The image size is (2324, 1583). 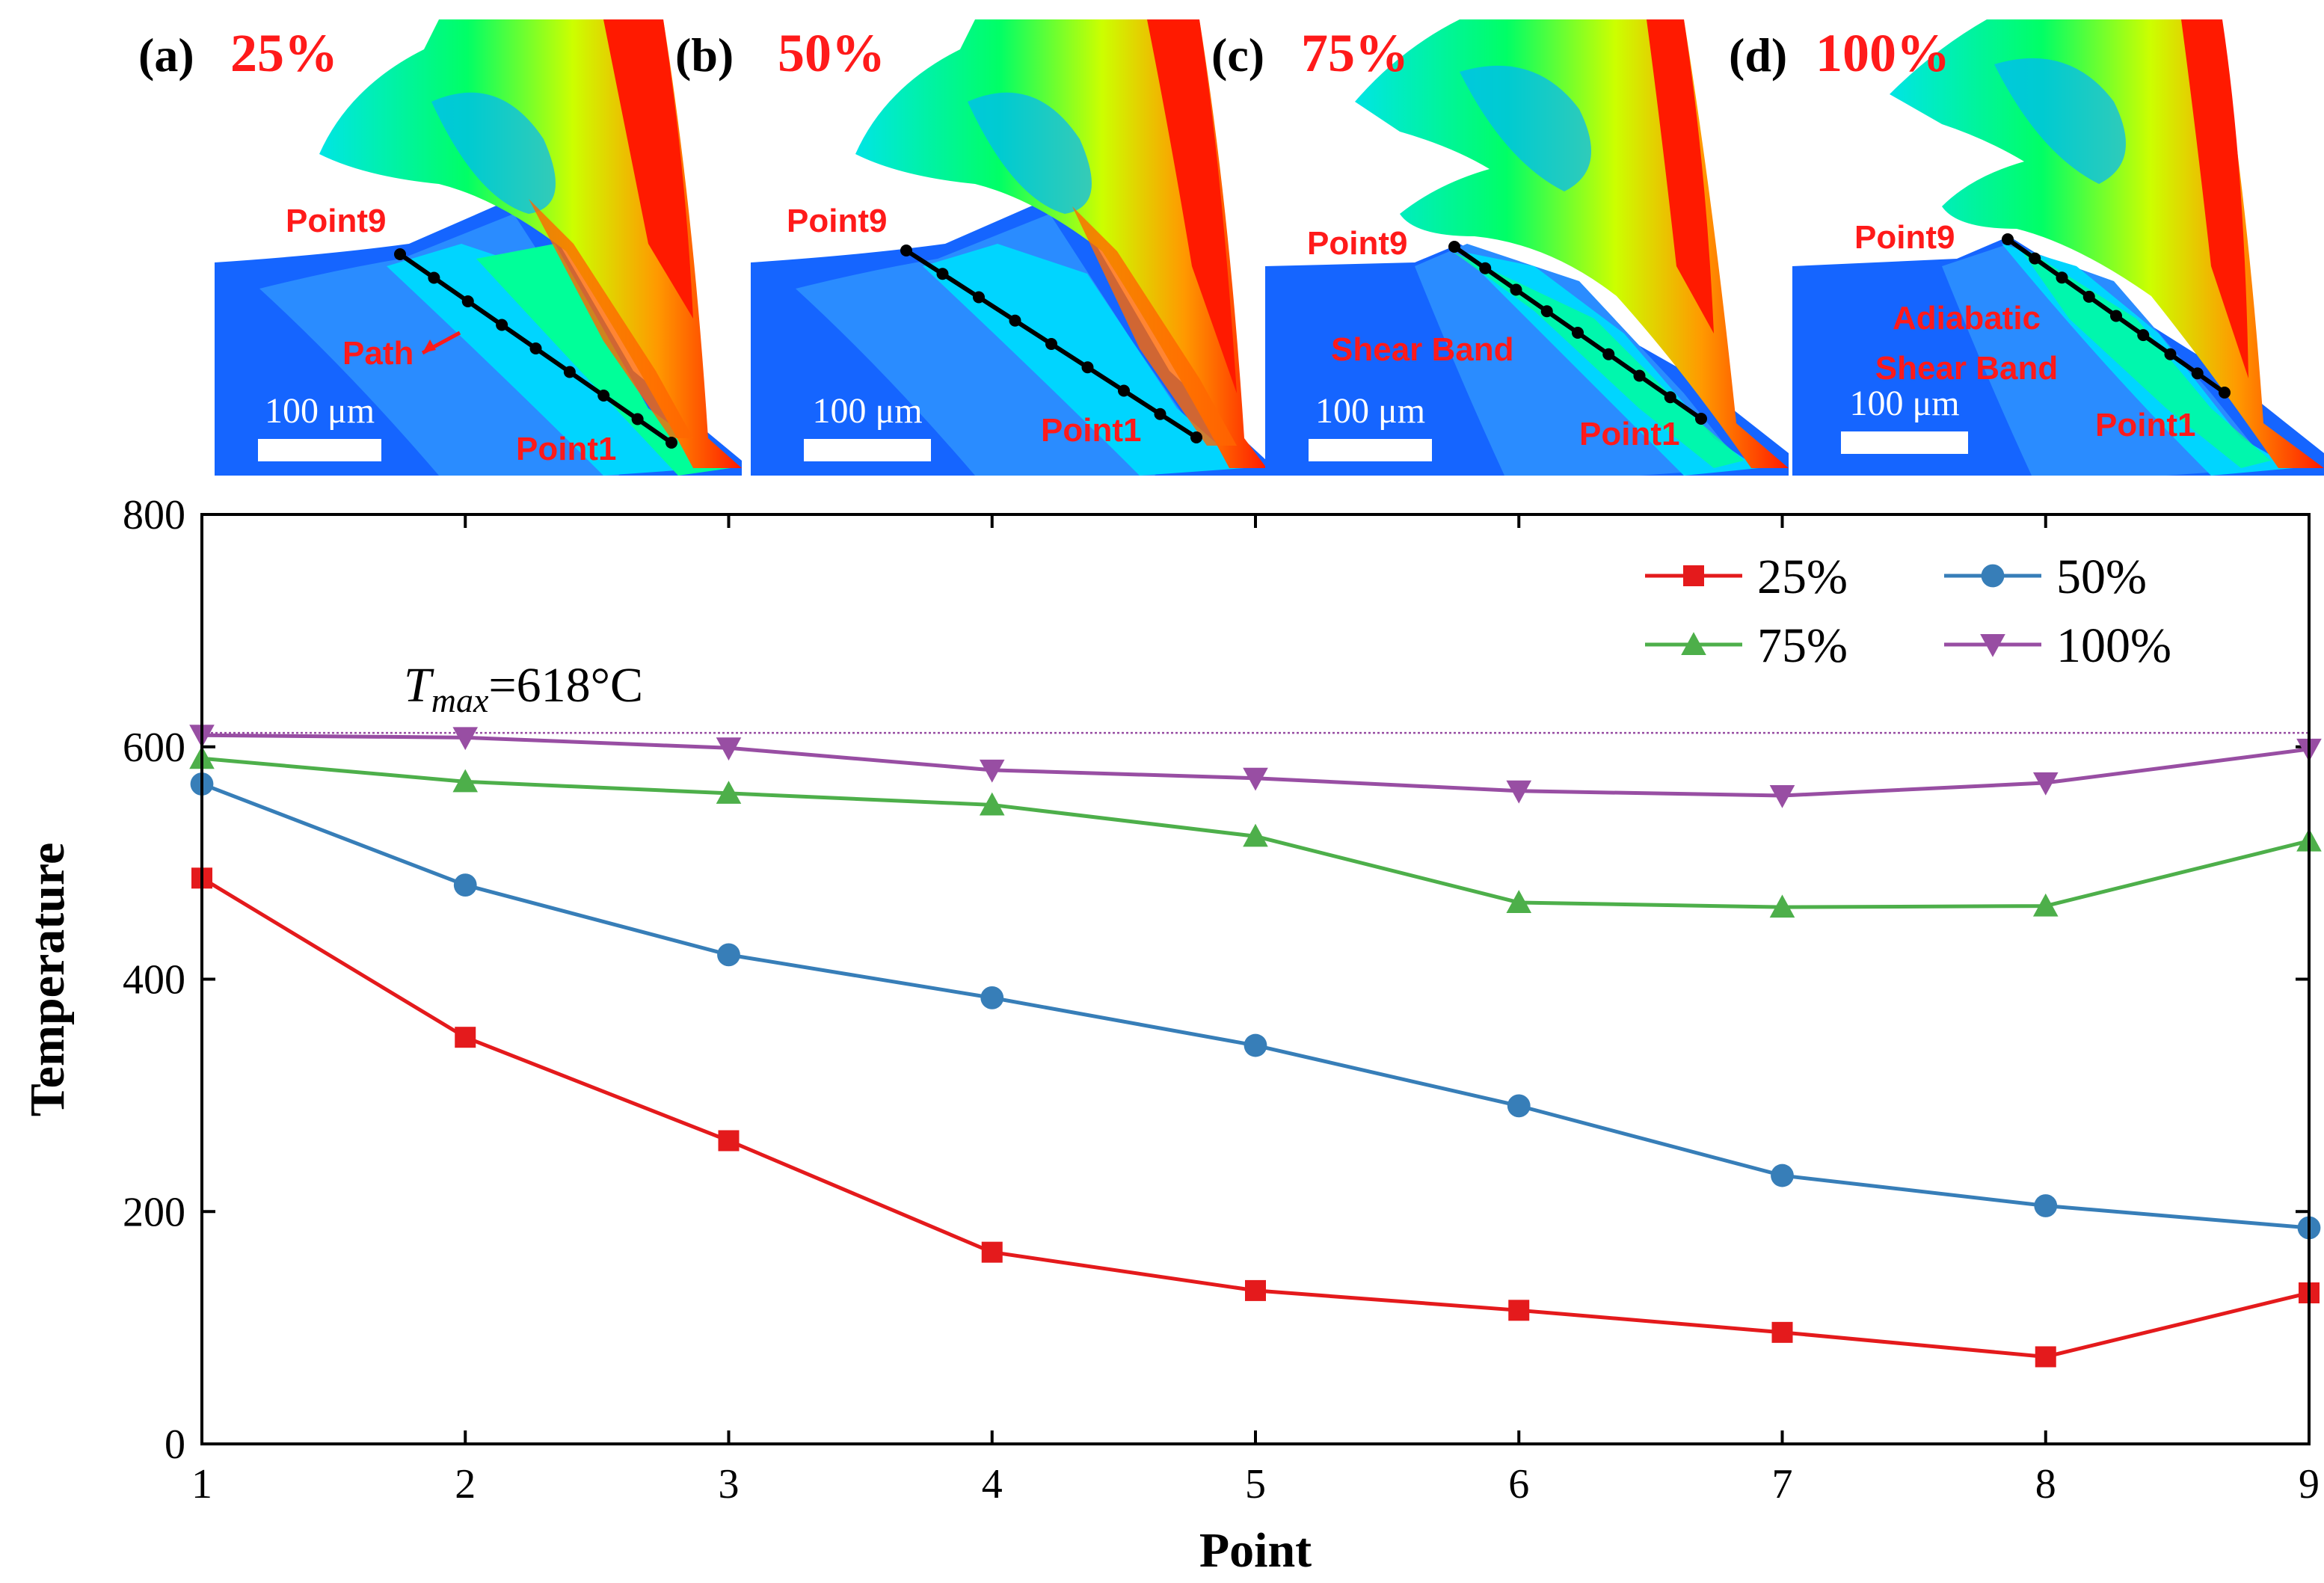 I want to click on panel-d, so click(x=2058, y=247).